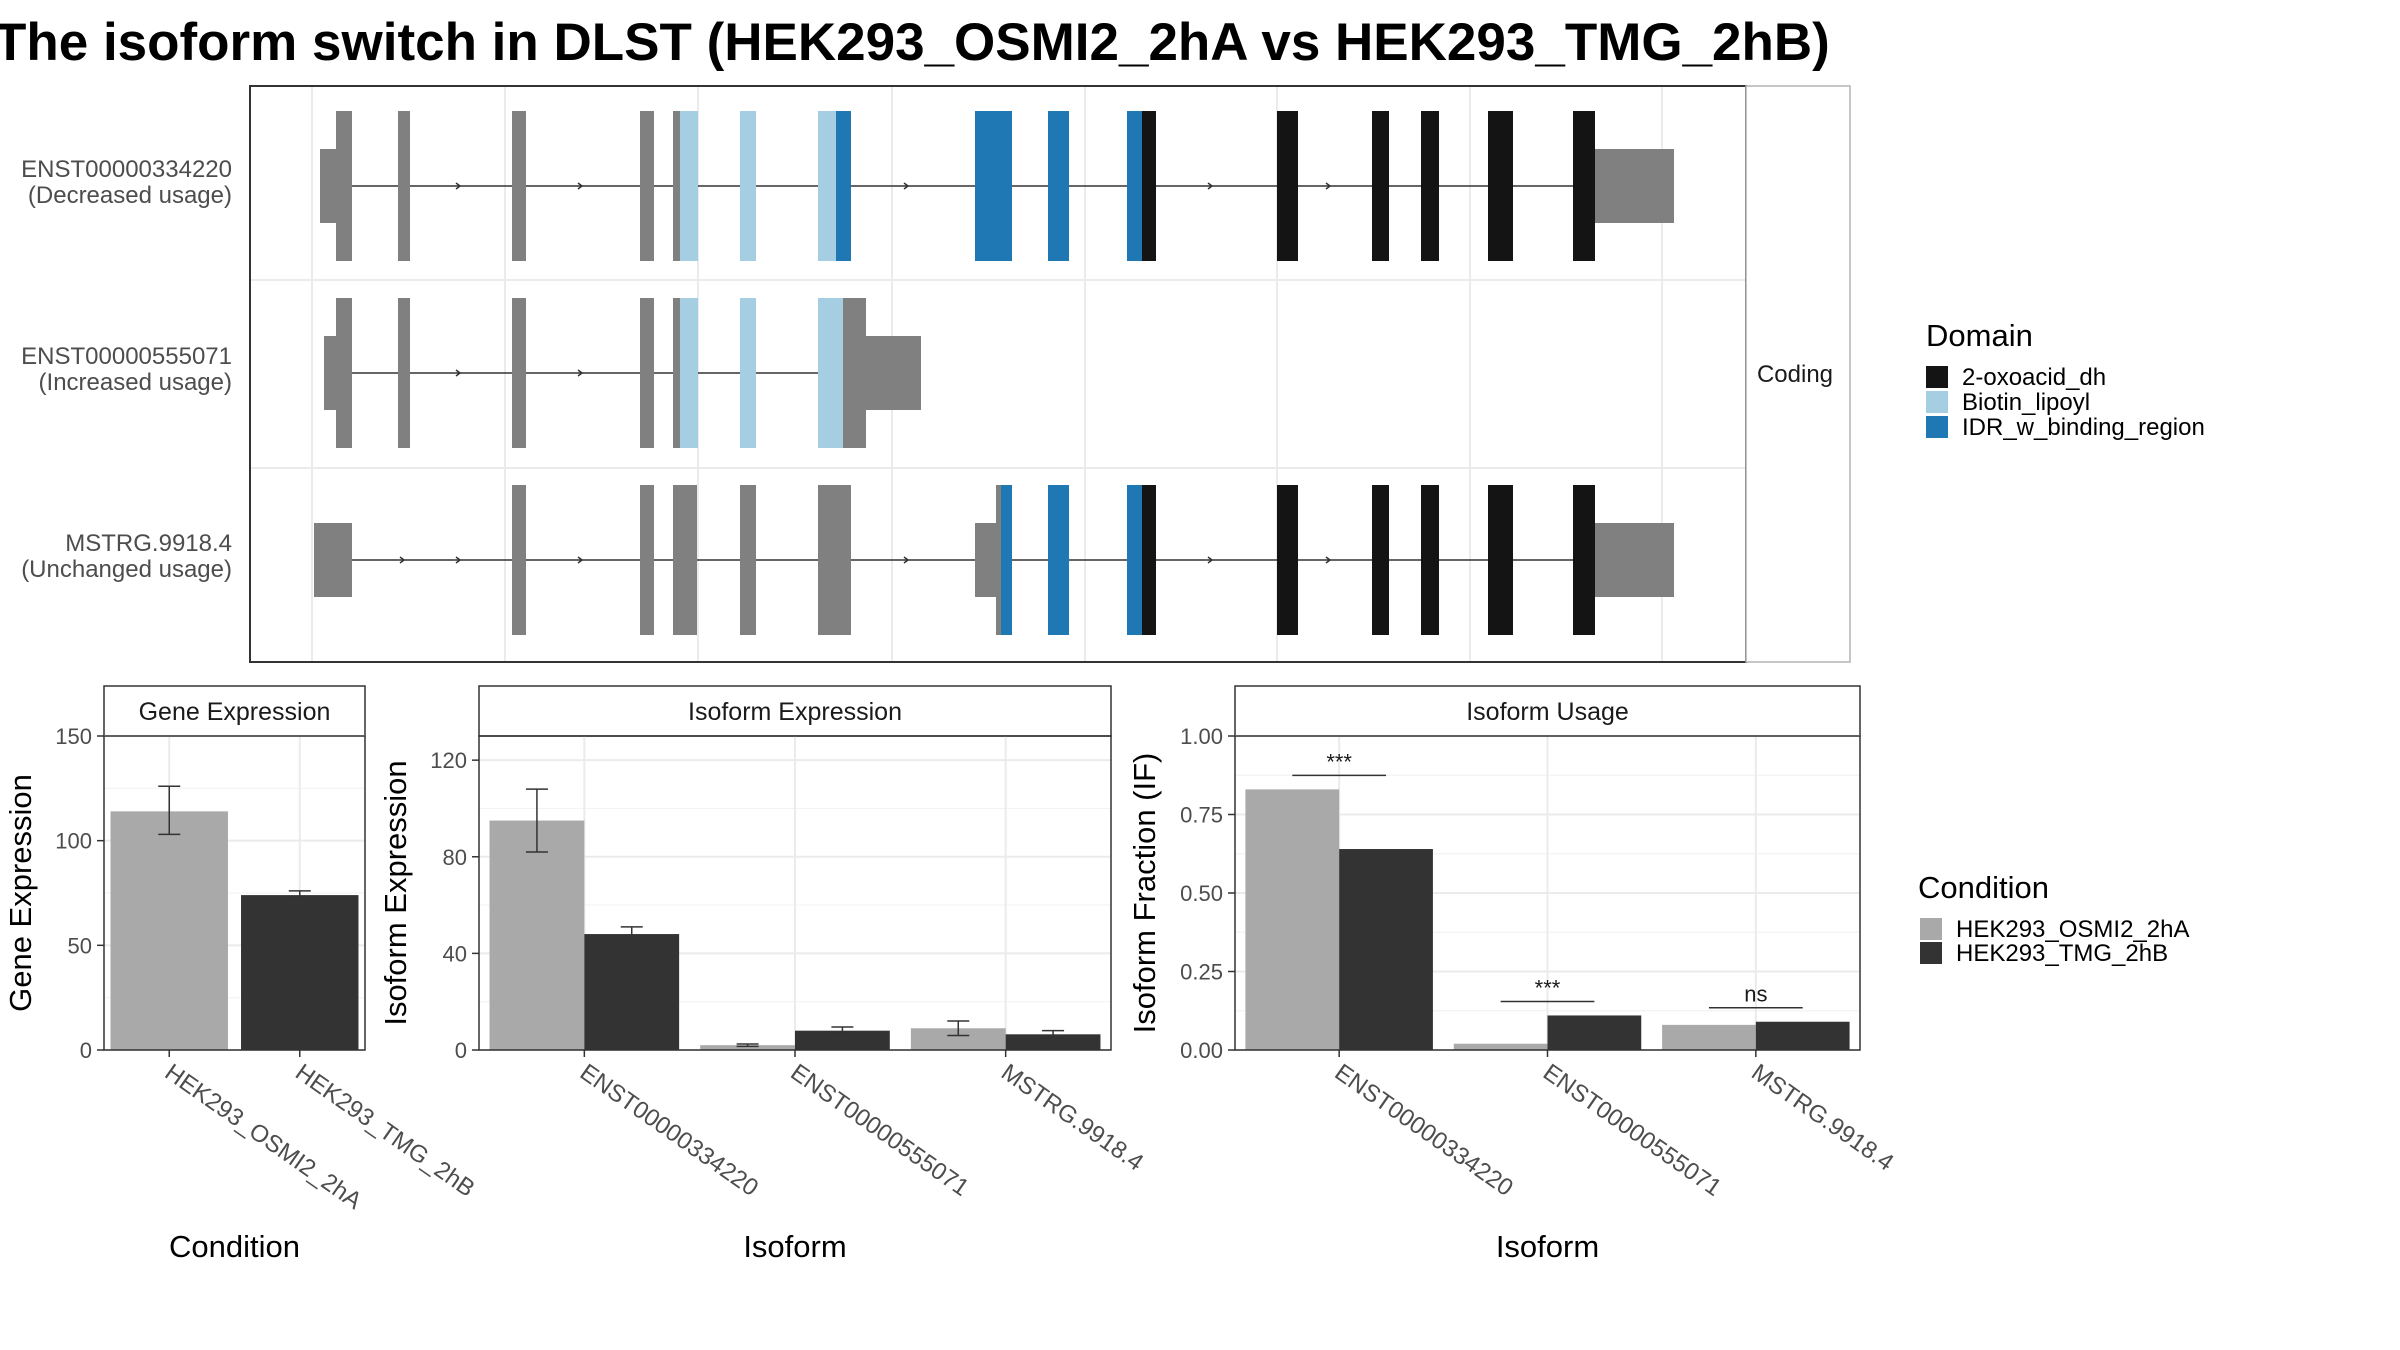  I want to click on y-axis-title: Gene Expression, so click(20, 893).